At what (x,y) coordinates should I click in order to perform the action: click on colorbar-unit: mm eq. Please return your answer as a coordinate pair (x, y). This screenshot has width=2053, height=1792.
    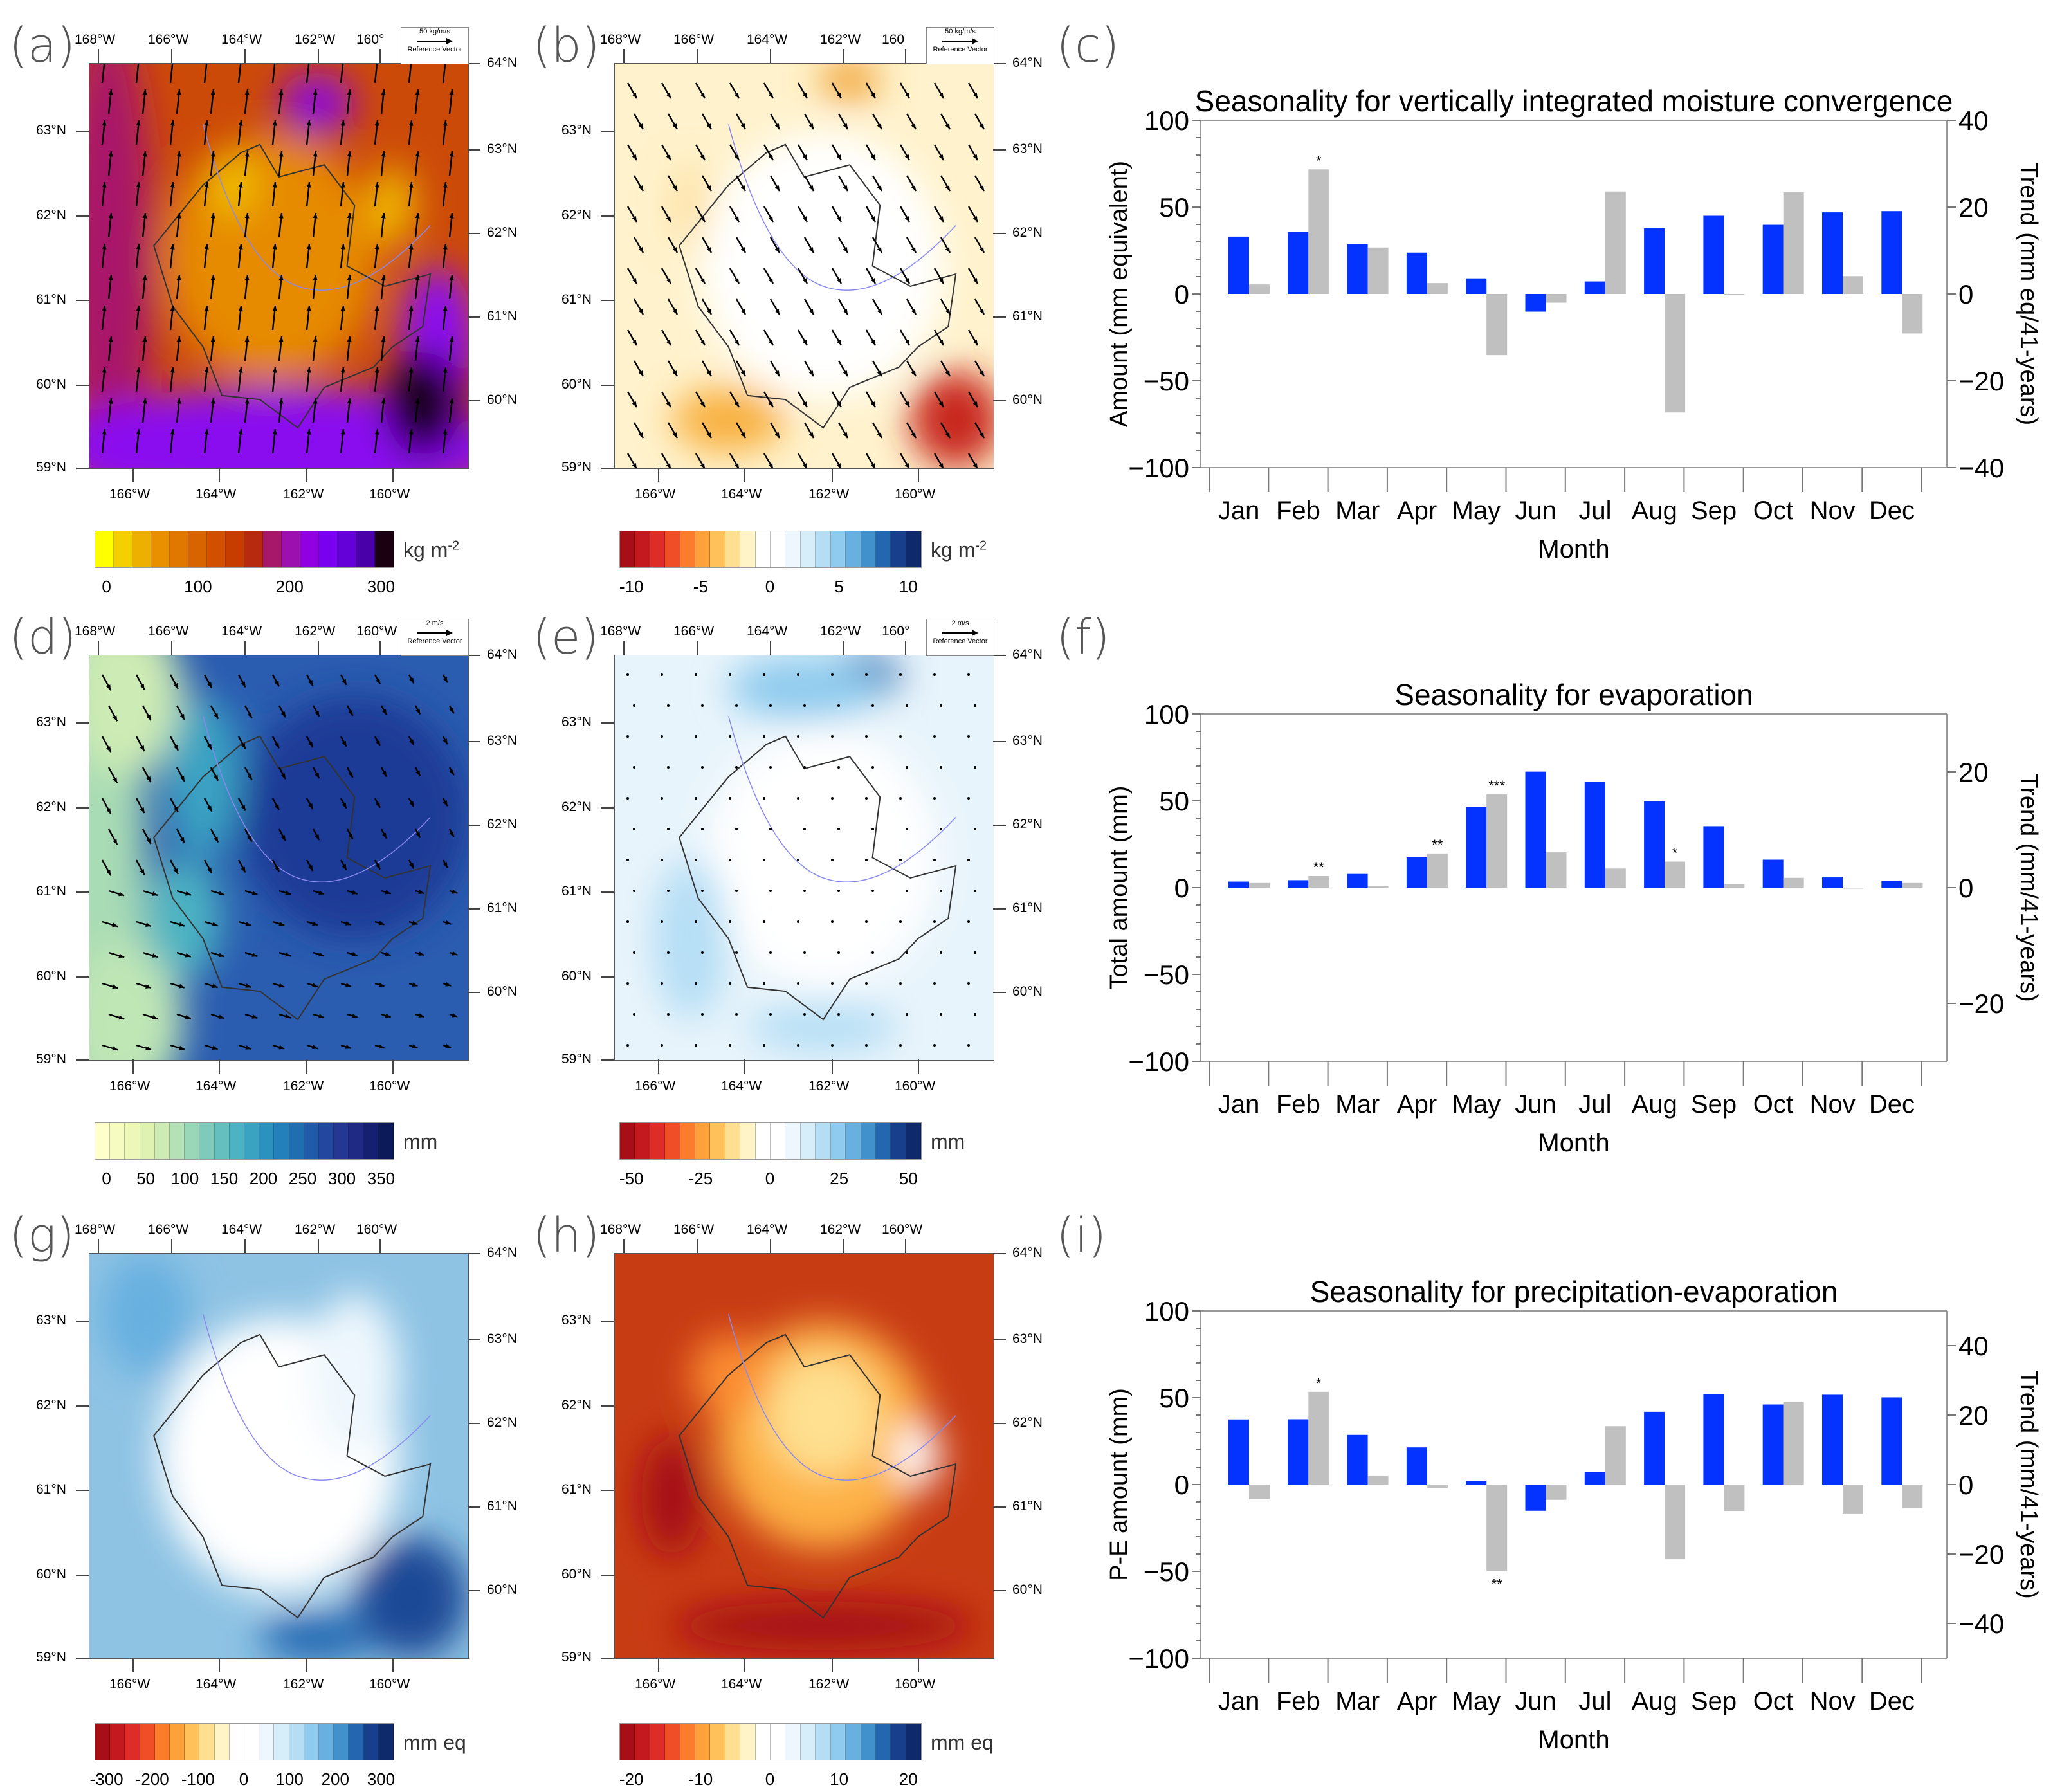
    Looking at the image, I should click on (435, 1742).